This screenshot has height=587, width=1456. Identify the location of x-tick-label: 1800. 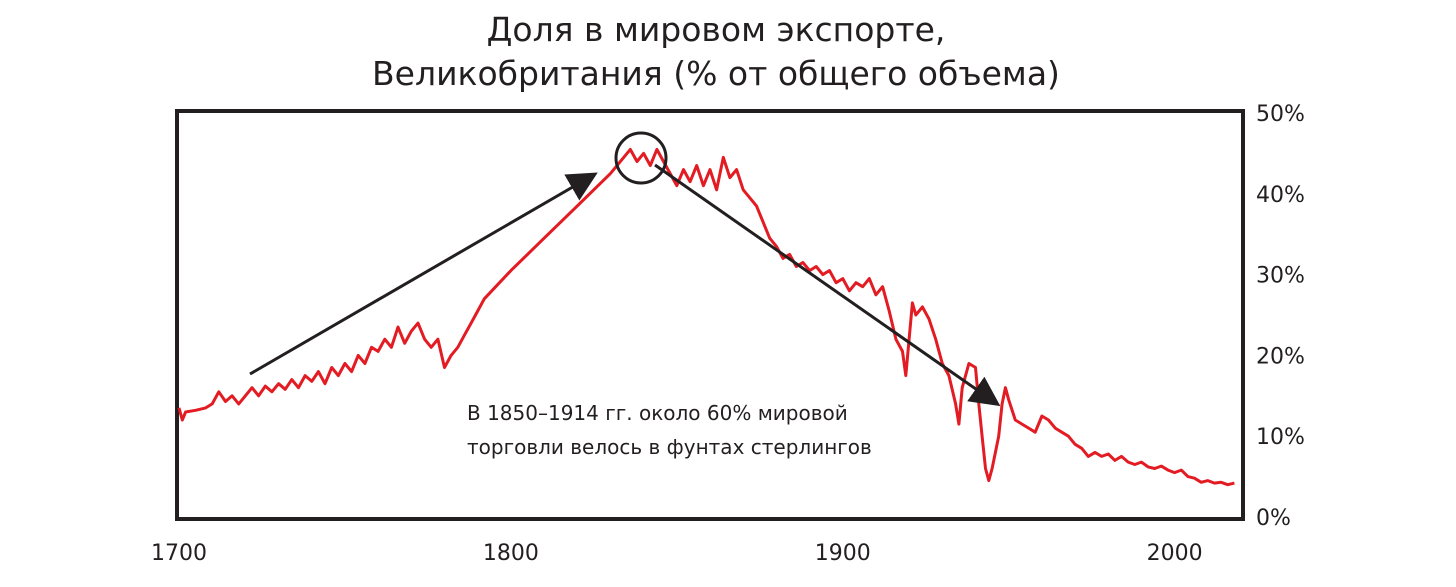
(511, 553).